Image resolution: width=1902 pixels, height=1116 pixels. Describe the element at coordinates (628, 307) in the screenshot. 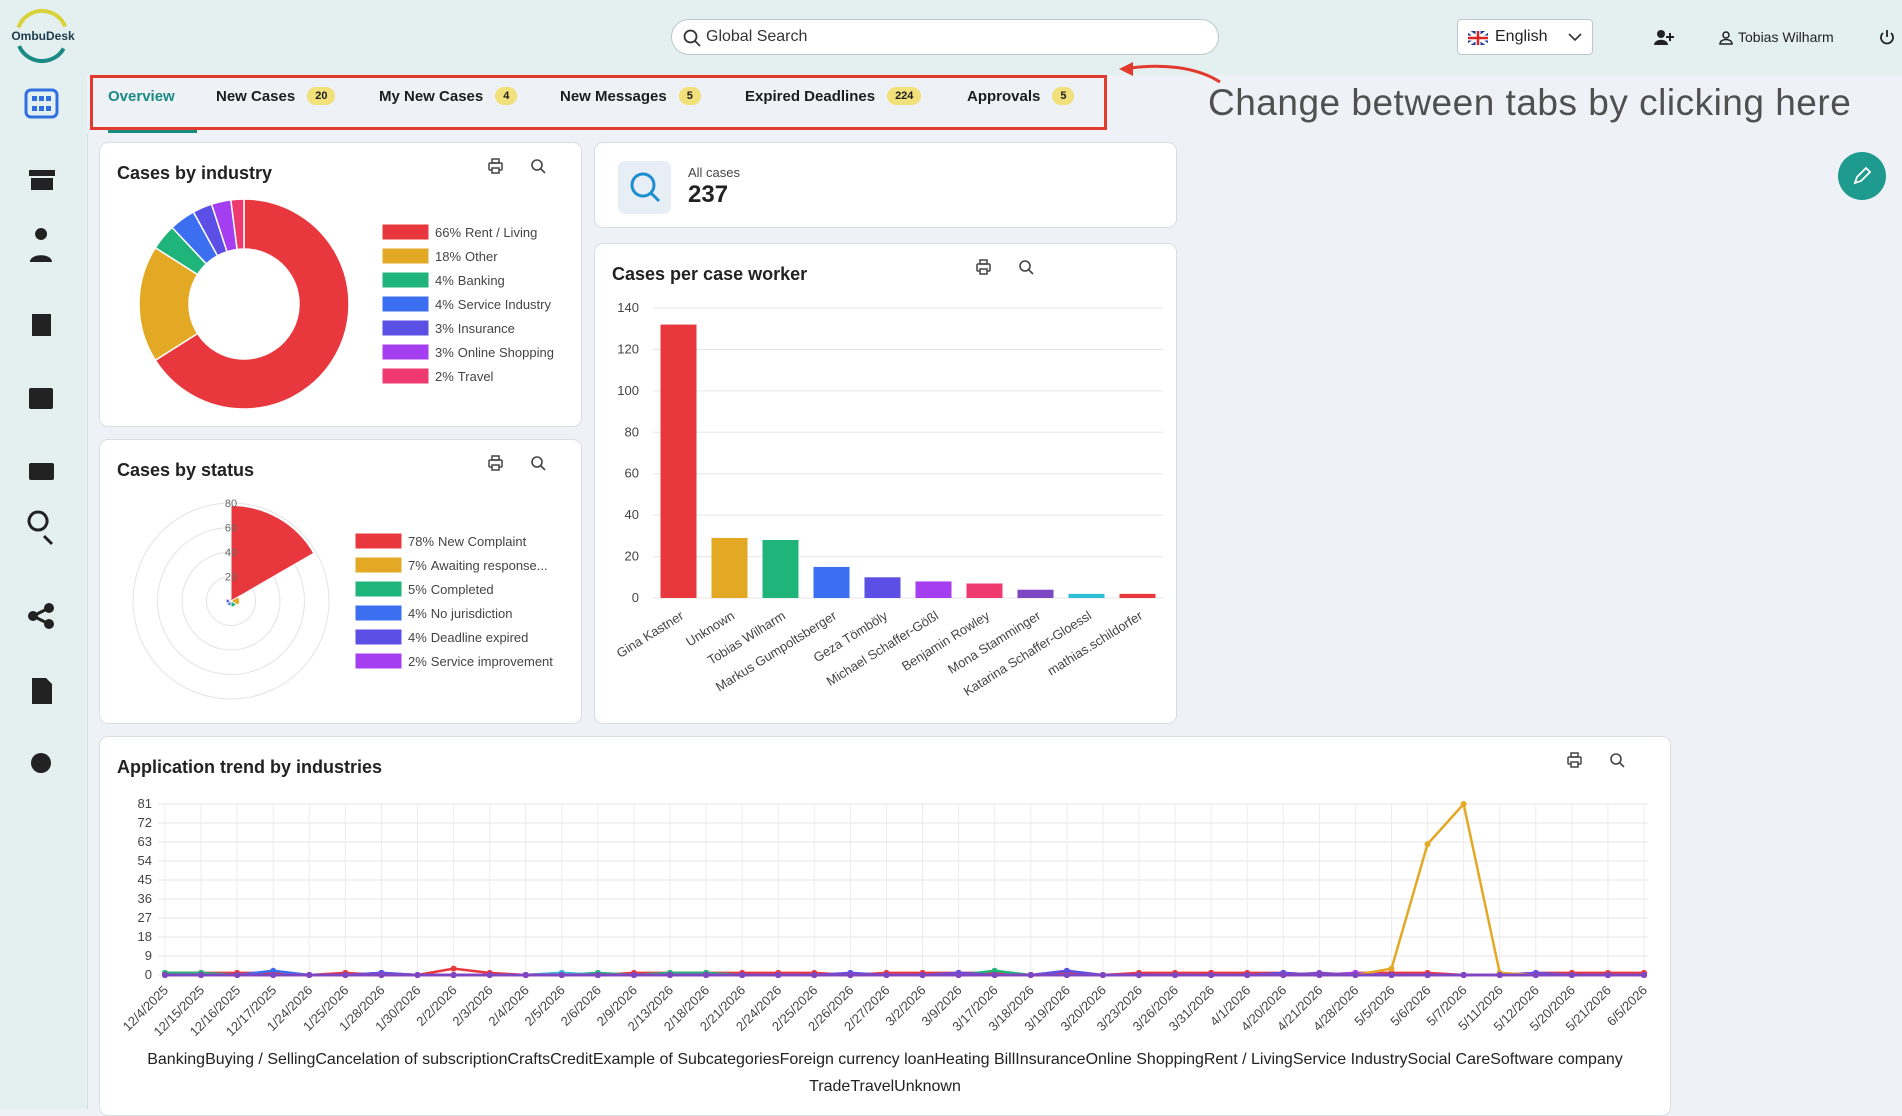

I see `y-tick-label: 140` at that location.